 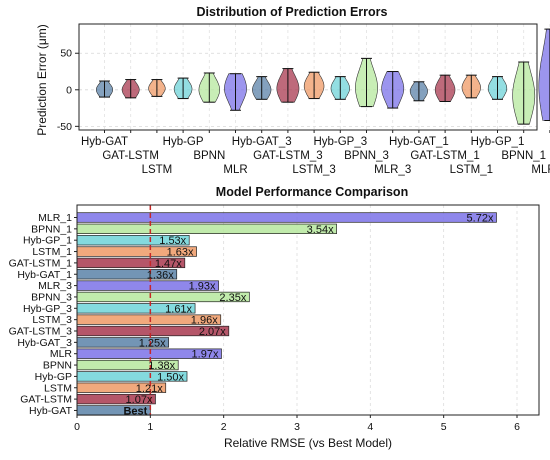 What do you see at coordinates (444, 427) in the screenshot?
I see `bar-x-tick-label: 5` at bounding box center [444, 427].